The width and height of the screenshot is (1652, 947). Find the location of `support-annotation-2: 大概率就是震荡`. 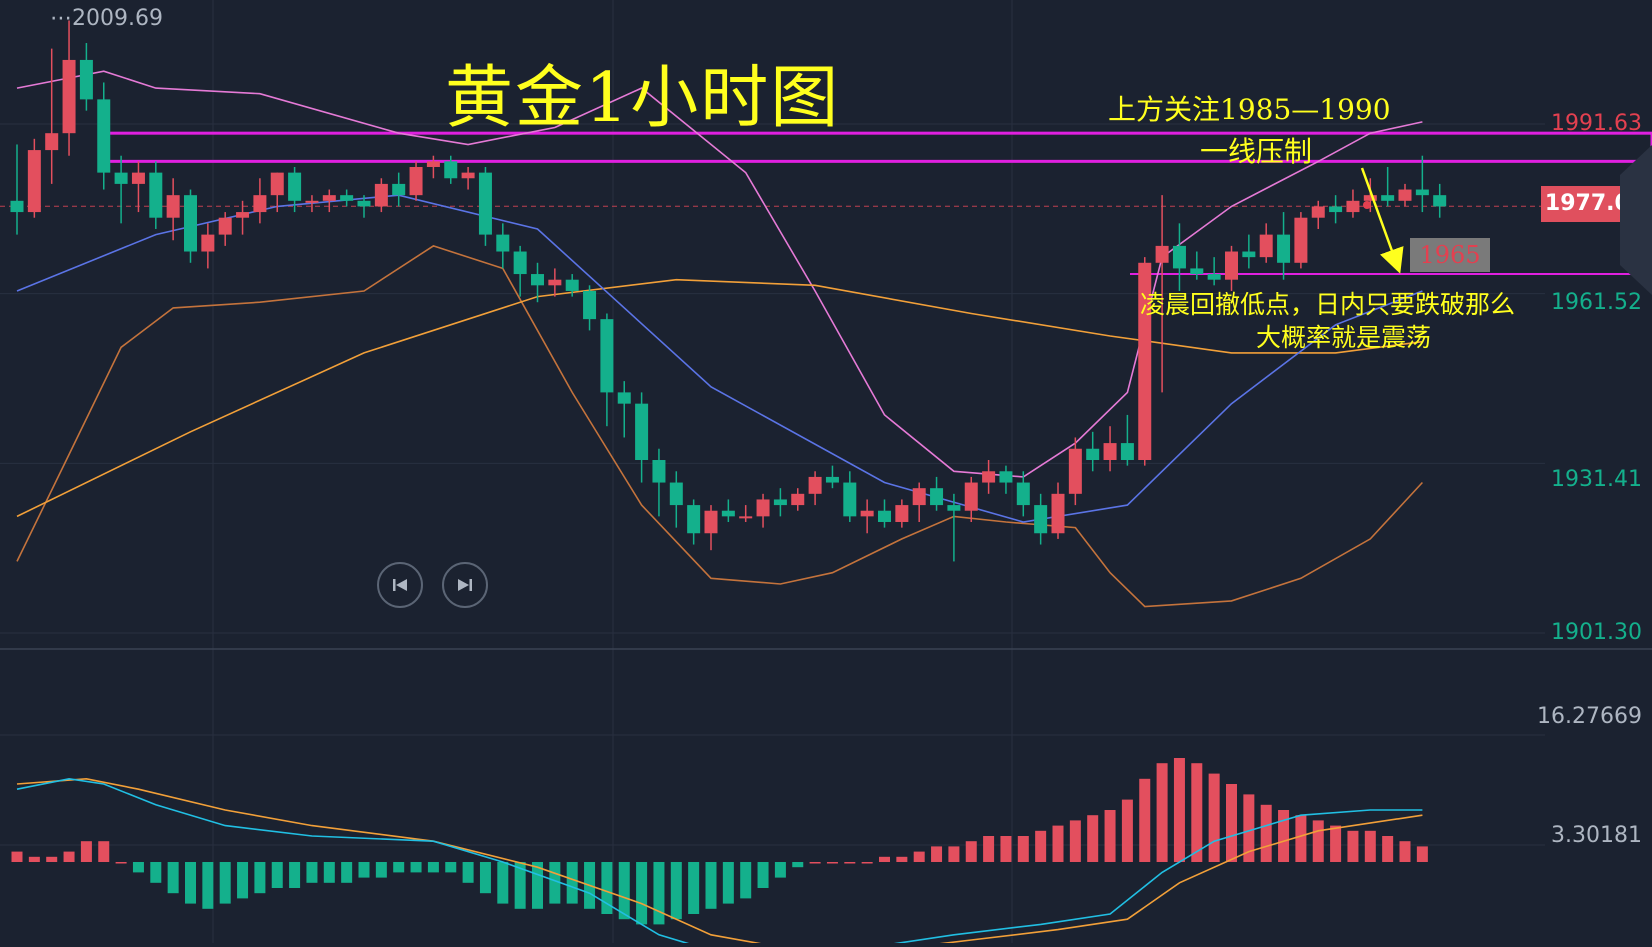

support-annotation-2: 大概率就是震荡 is located at coordinates (1344, 337).